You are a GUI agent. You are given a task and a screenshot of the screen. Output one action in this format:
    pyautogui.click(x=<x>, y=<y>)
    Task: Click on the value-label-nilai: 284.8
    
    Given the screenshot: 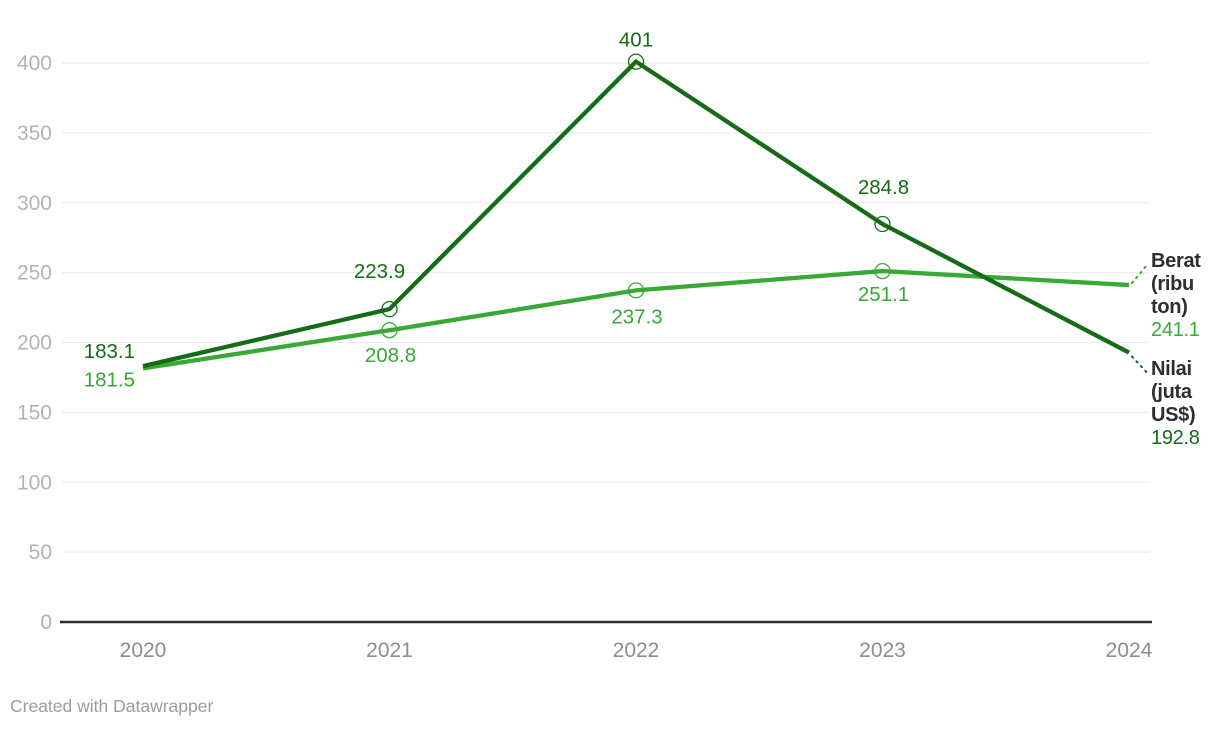 What is the action you would take?
    pyautogui.click(x=883, y=187)
    